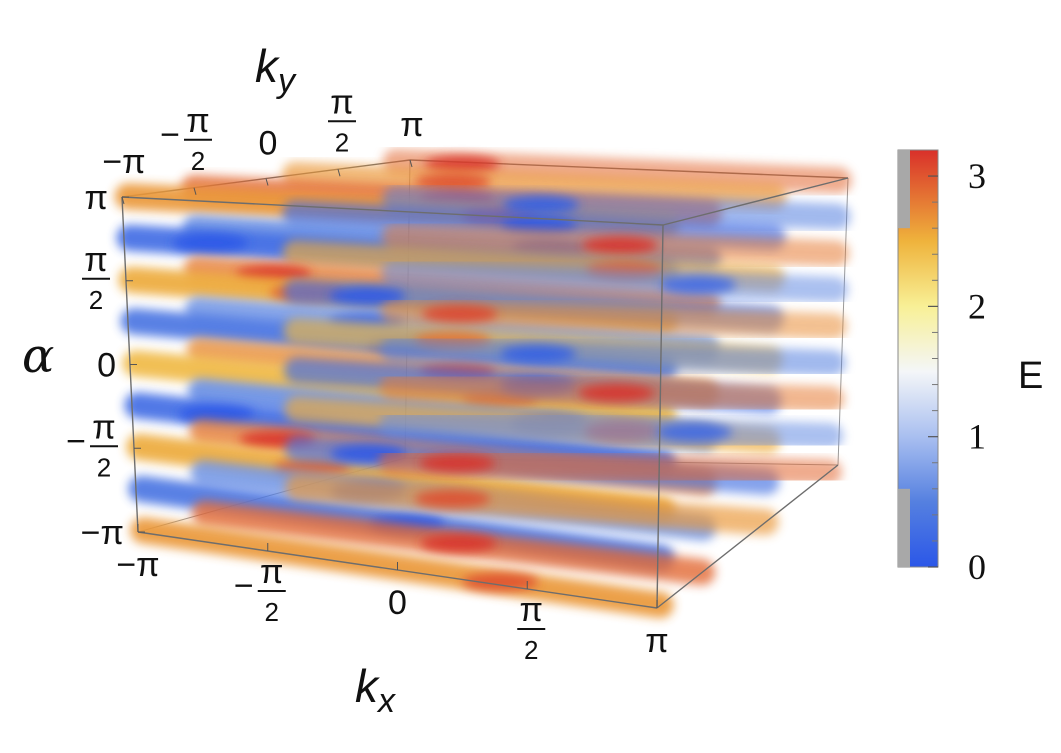 The image size is (1061, 753). Describe the element at coordinates (375, 690) in the screenshot. I see `kx-axis-label: kx` at that location.